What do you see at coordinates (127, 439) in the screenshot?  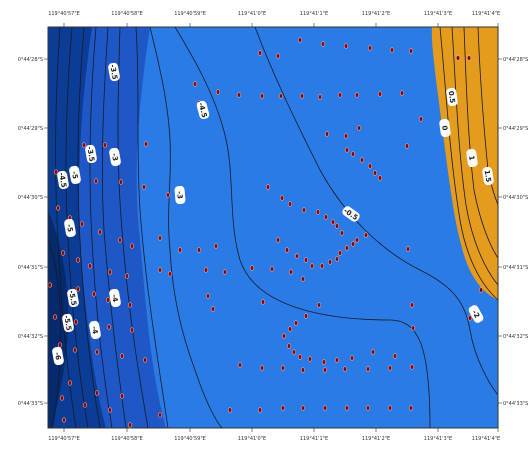 I see `lon-label-bottom: 119°40'58"E` at bounding box center [127, 439].